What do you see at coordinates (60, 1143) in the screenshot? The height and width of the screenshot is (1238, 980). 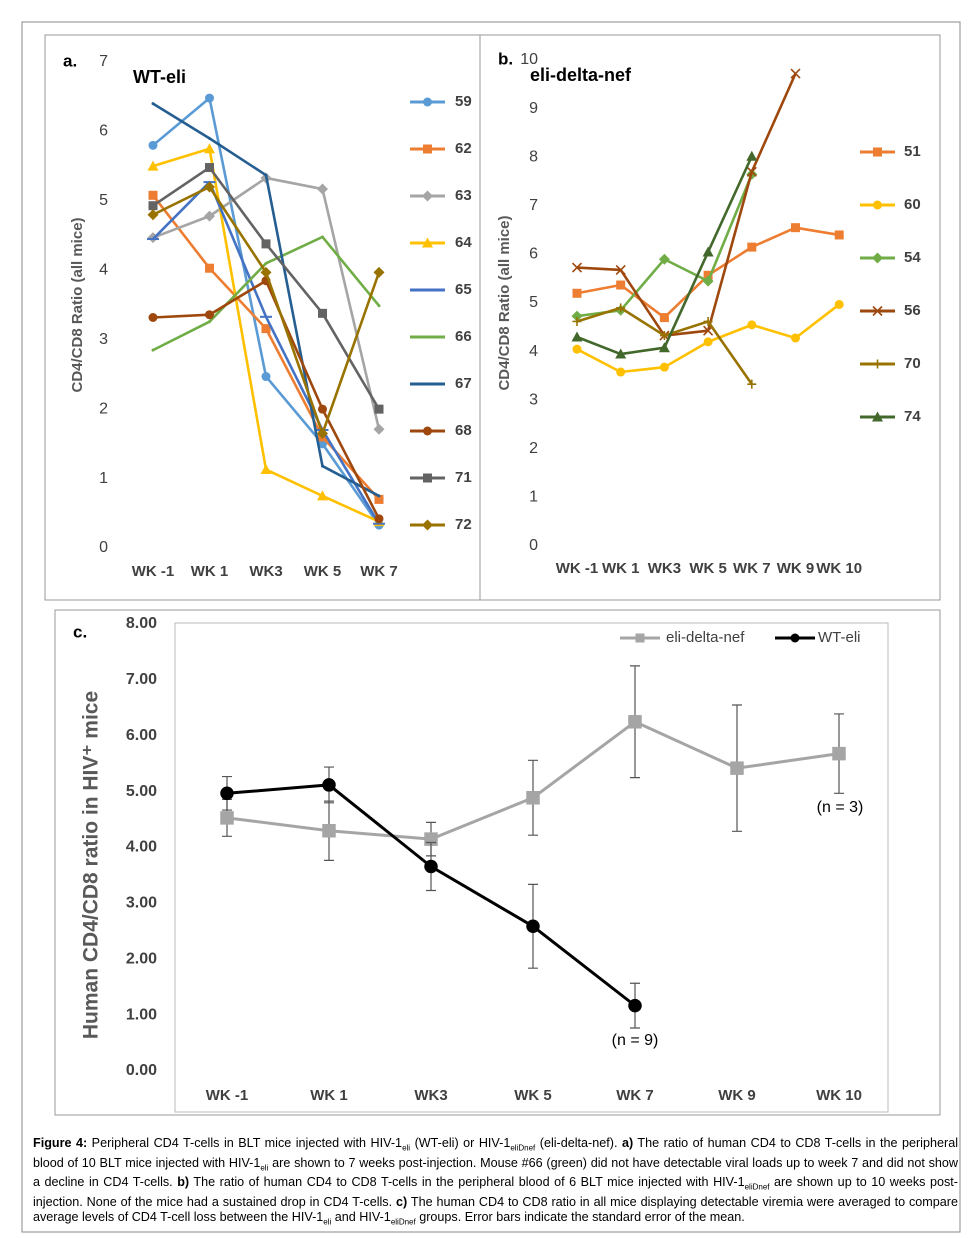 I see `caption-text: Figure 4:` at bounding box center [60, 1143].